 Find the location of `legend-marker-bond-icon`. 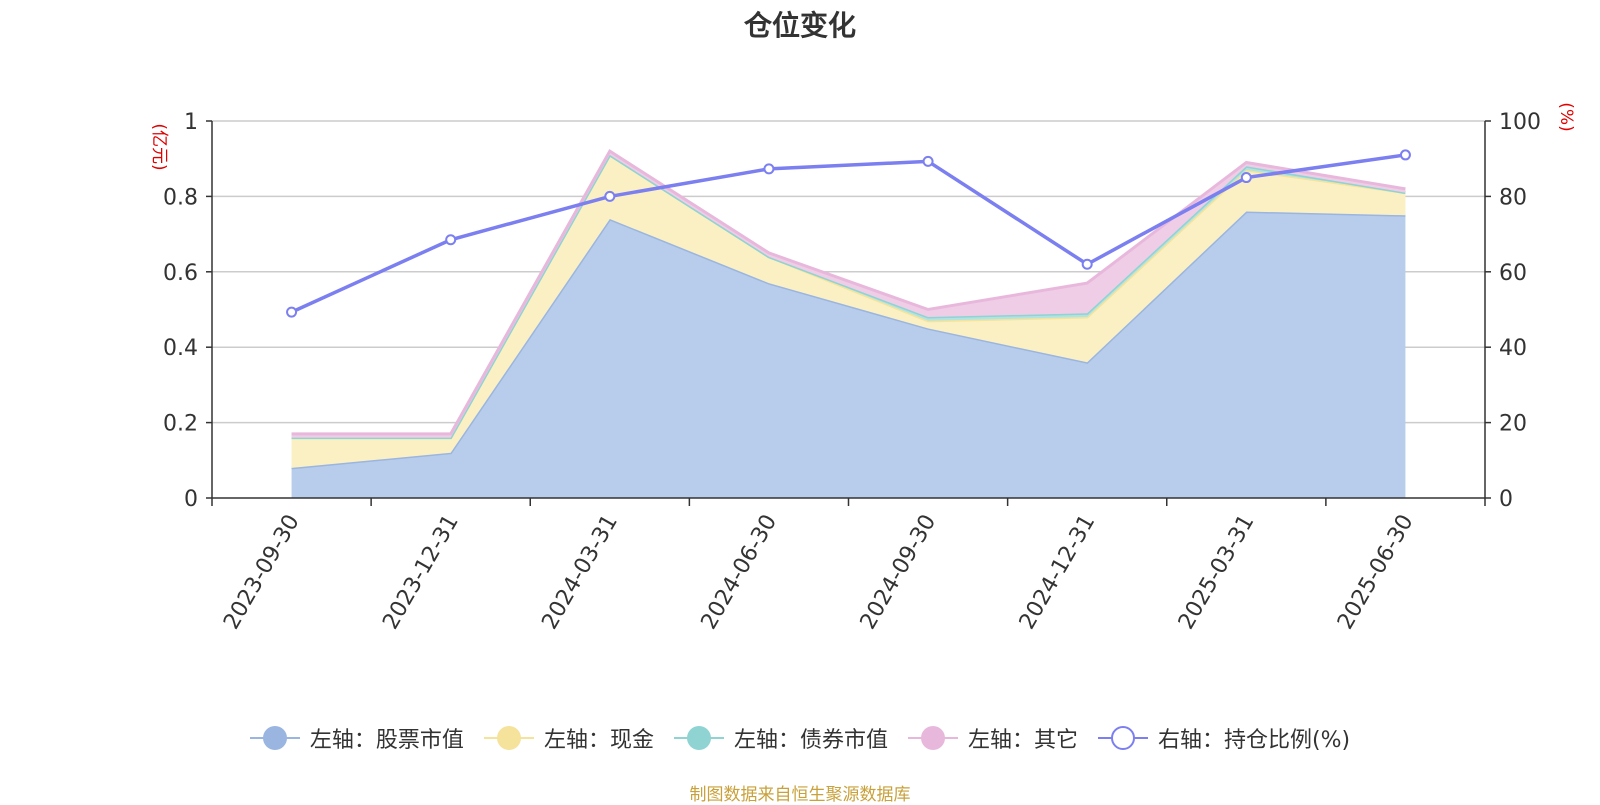

legend-marker-bond-icon is located at coordinates (698, 738).